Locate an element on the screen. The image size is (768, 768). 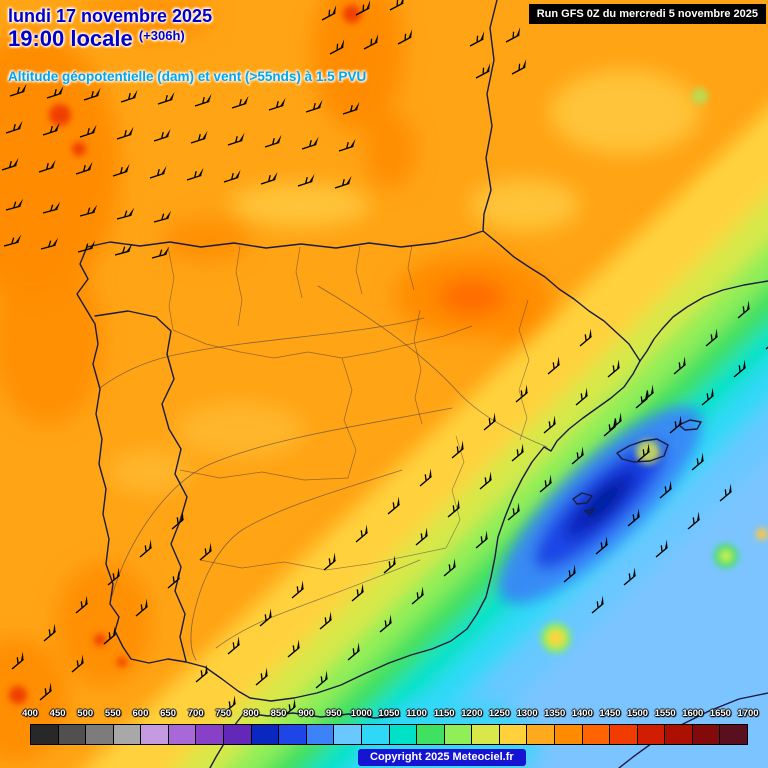
forecast-time: 19:00 locale (+306h) is located at coordinates (96, 39).